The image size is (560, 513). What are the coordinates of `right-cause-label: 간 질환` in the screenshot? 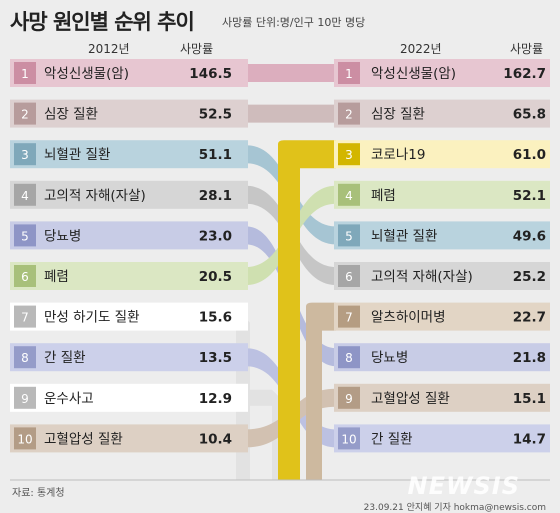 It's located at (392, 439).